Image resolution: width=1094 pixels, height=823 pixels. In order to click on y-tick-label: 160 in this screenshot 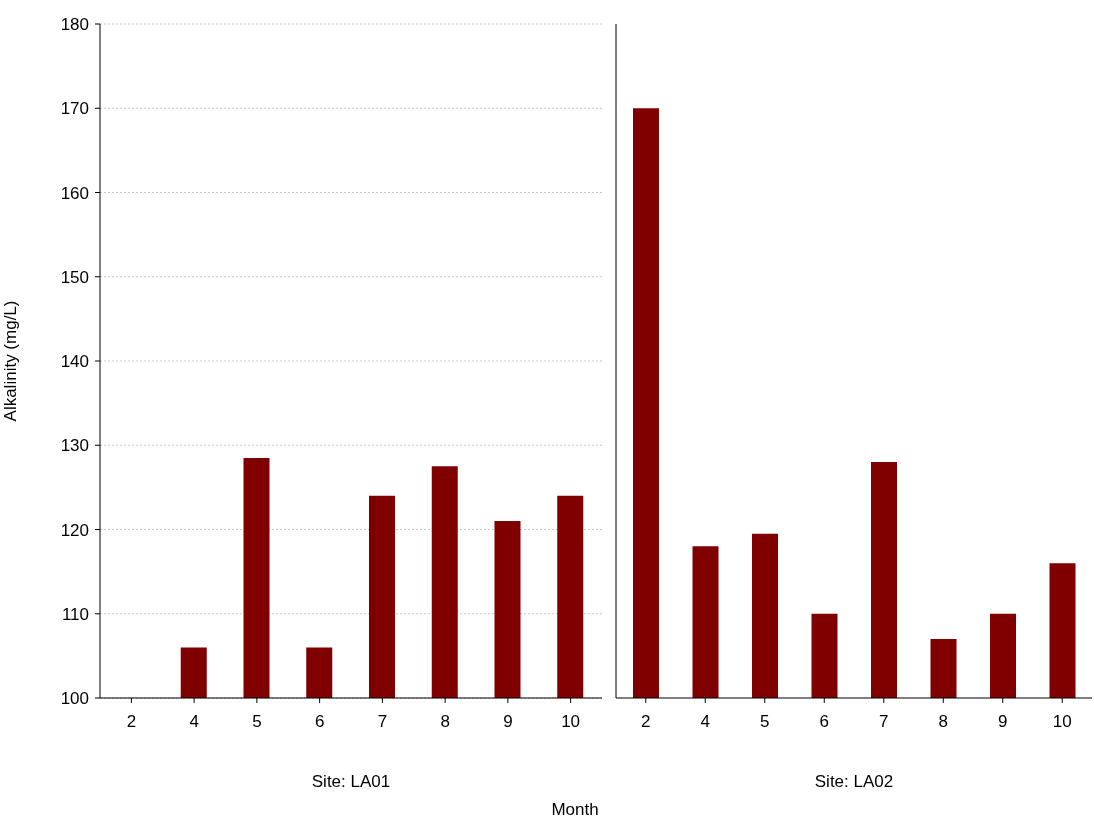, I will do `click(74, 193)`.